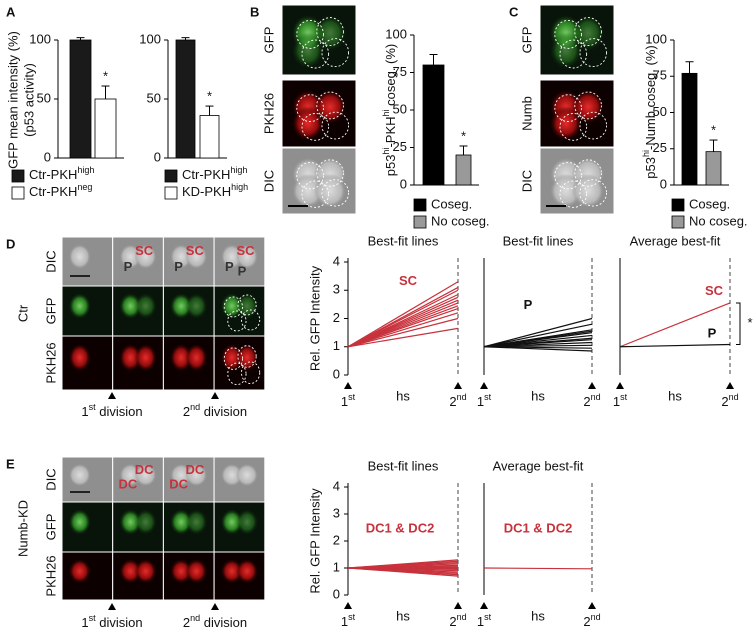 This screenshot has height=636, width=754. What do you see at coordinates (10, 463) in the screenshot?
I see `panel-label: E` at bounding box center [10, 463].